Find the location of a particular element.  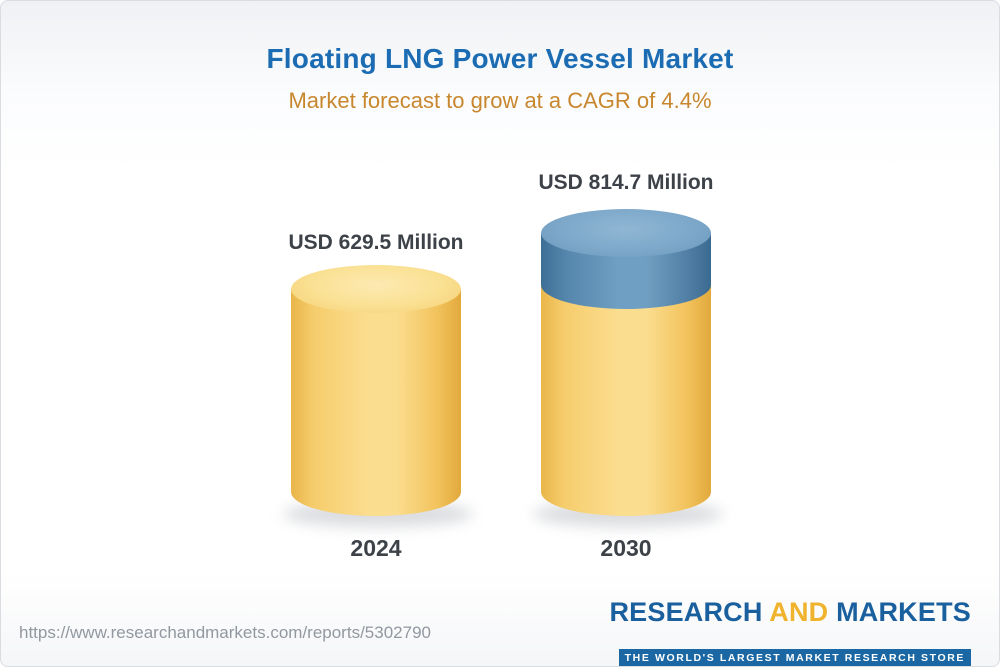

logo-word-research: RESEARCH is located at coordinates (686, 612).